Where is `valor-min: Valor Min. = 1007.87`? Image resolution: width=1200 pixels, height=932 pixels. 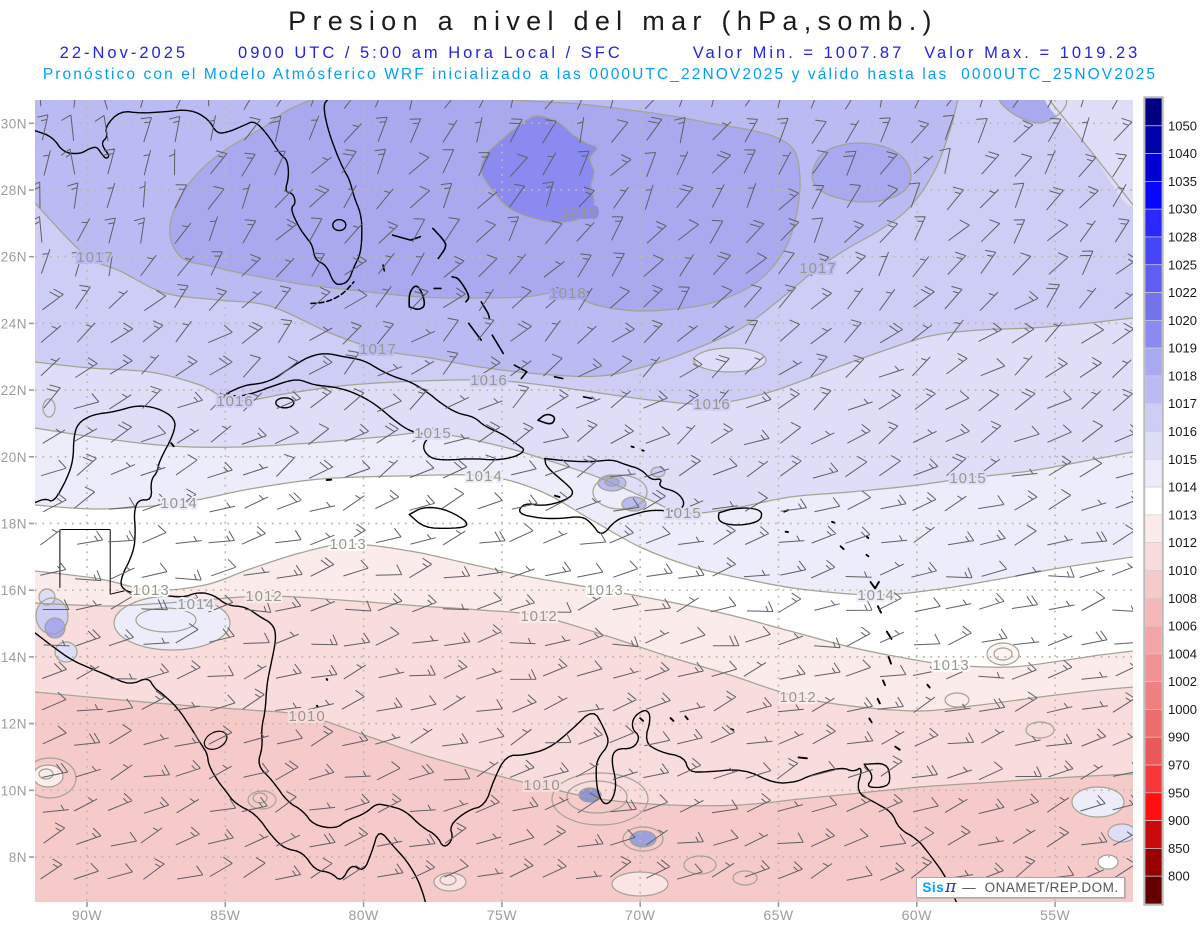 valor-min: Valor Min. = 1007.87 is located at coordinates (799, 53).